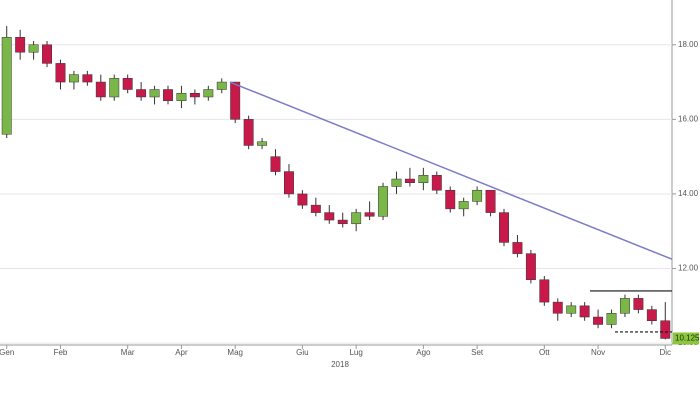  What do you see at coordinates (688, 268) in the screenshot?
I see `y-tick-label: 12.00` at bounding box center [688, 268].